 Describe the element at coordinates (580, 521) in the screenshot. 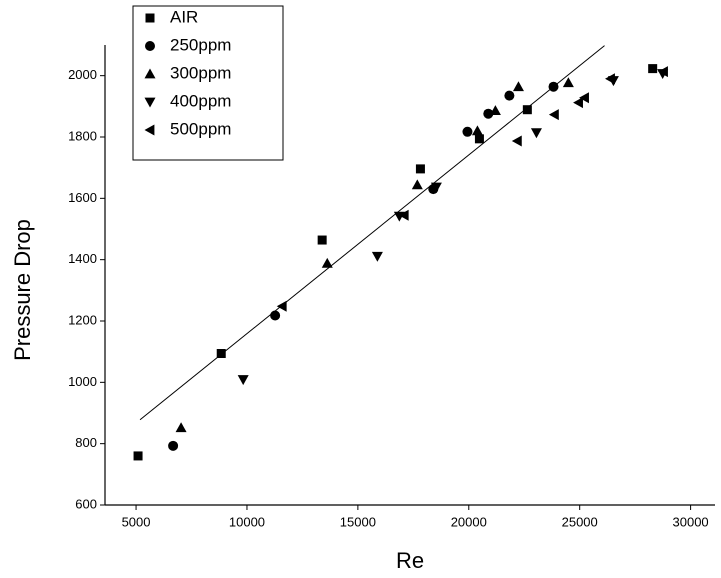

I see `x-tick-label: 25000` at that location.